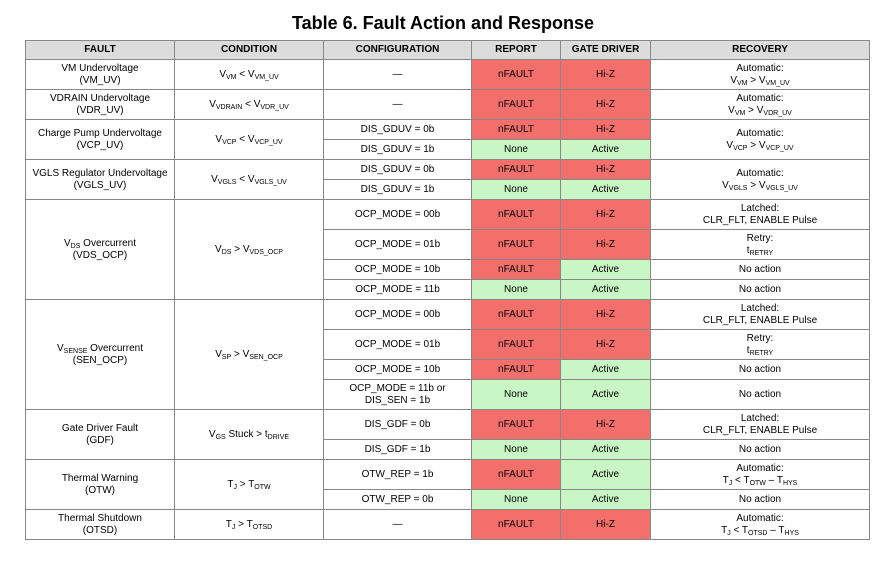 The width and height of the screenshot is (886, 561). What do you see at coordinates (100, 74) in the screenshot?
I see `fault-cell: VM Undervoltage (VM_UV)` at bounding box center [100, 74].